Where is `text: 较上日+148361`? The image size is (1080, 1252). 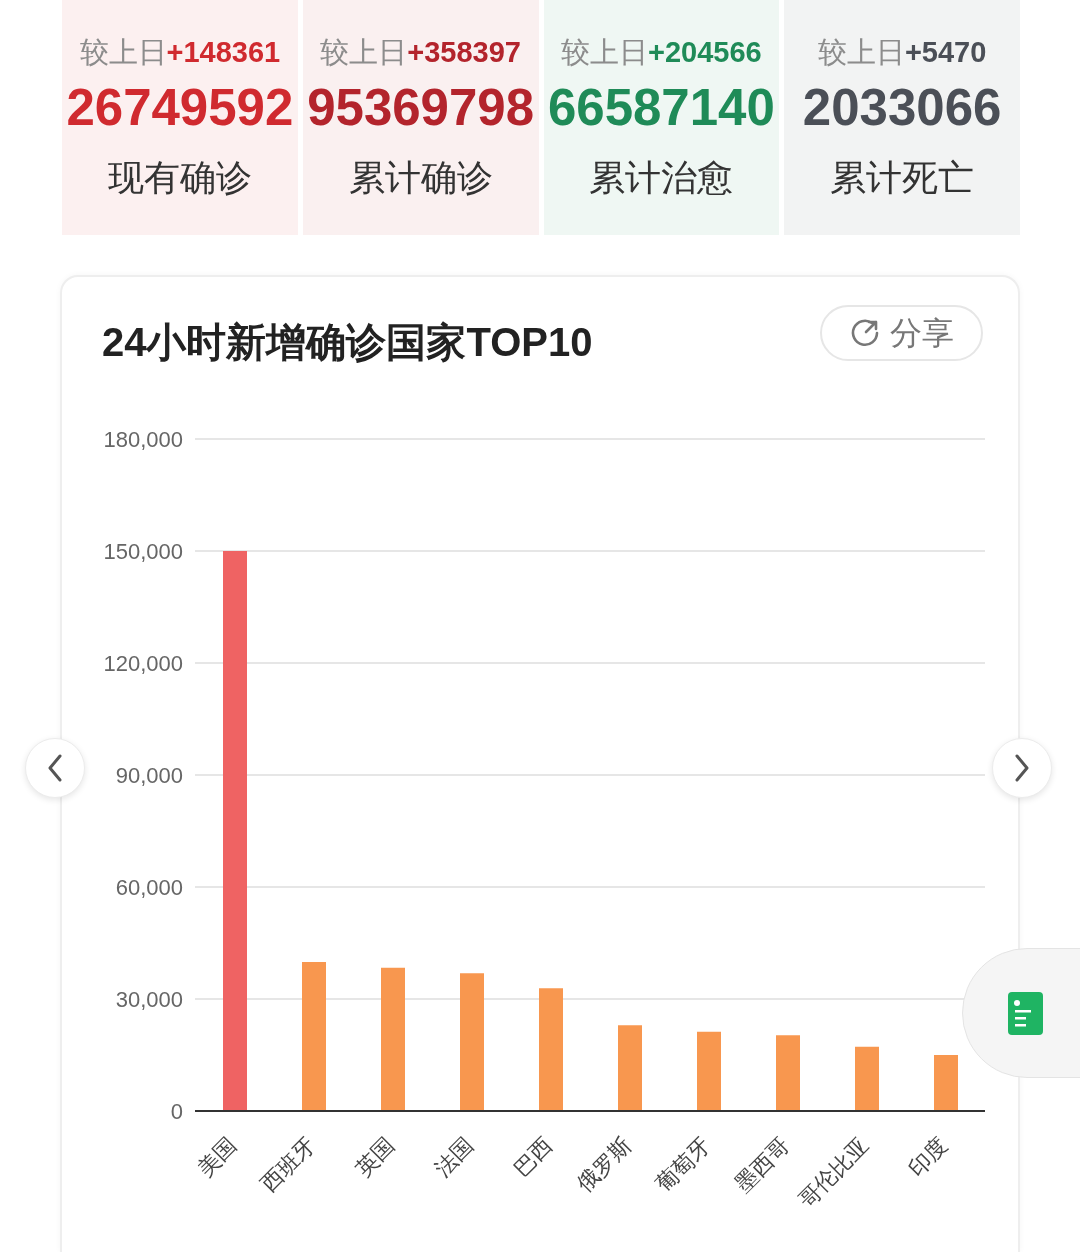 text: 较上日+148361 is located at coordinates (180, 52).